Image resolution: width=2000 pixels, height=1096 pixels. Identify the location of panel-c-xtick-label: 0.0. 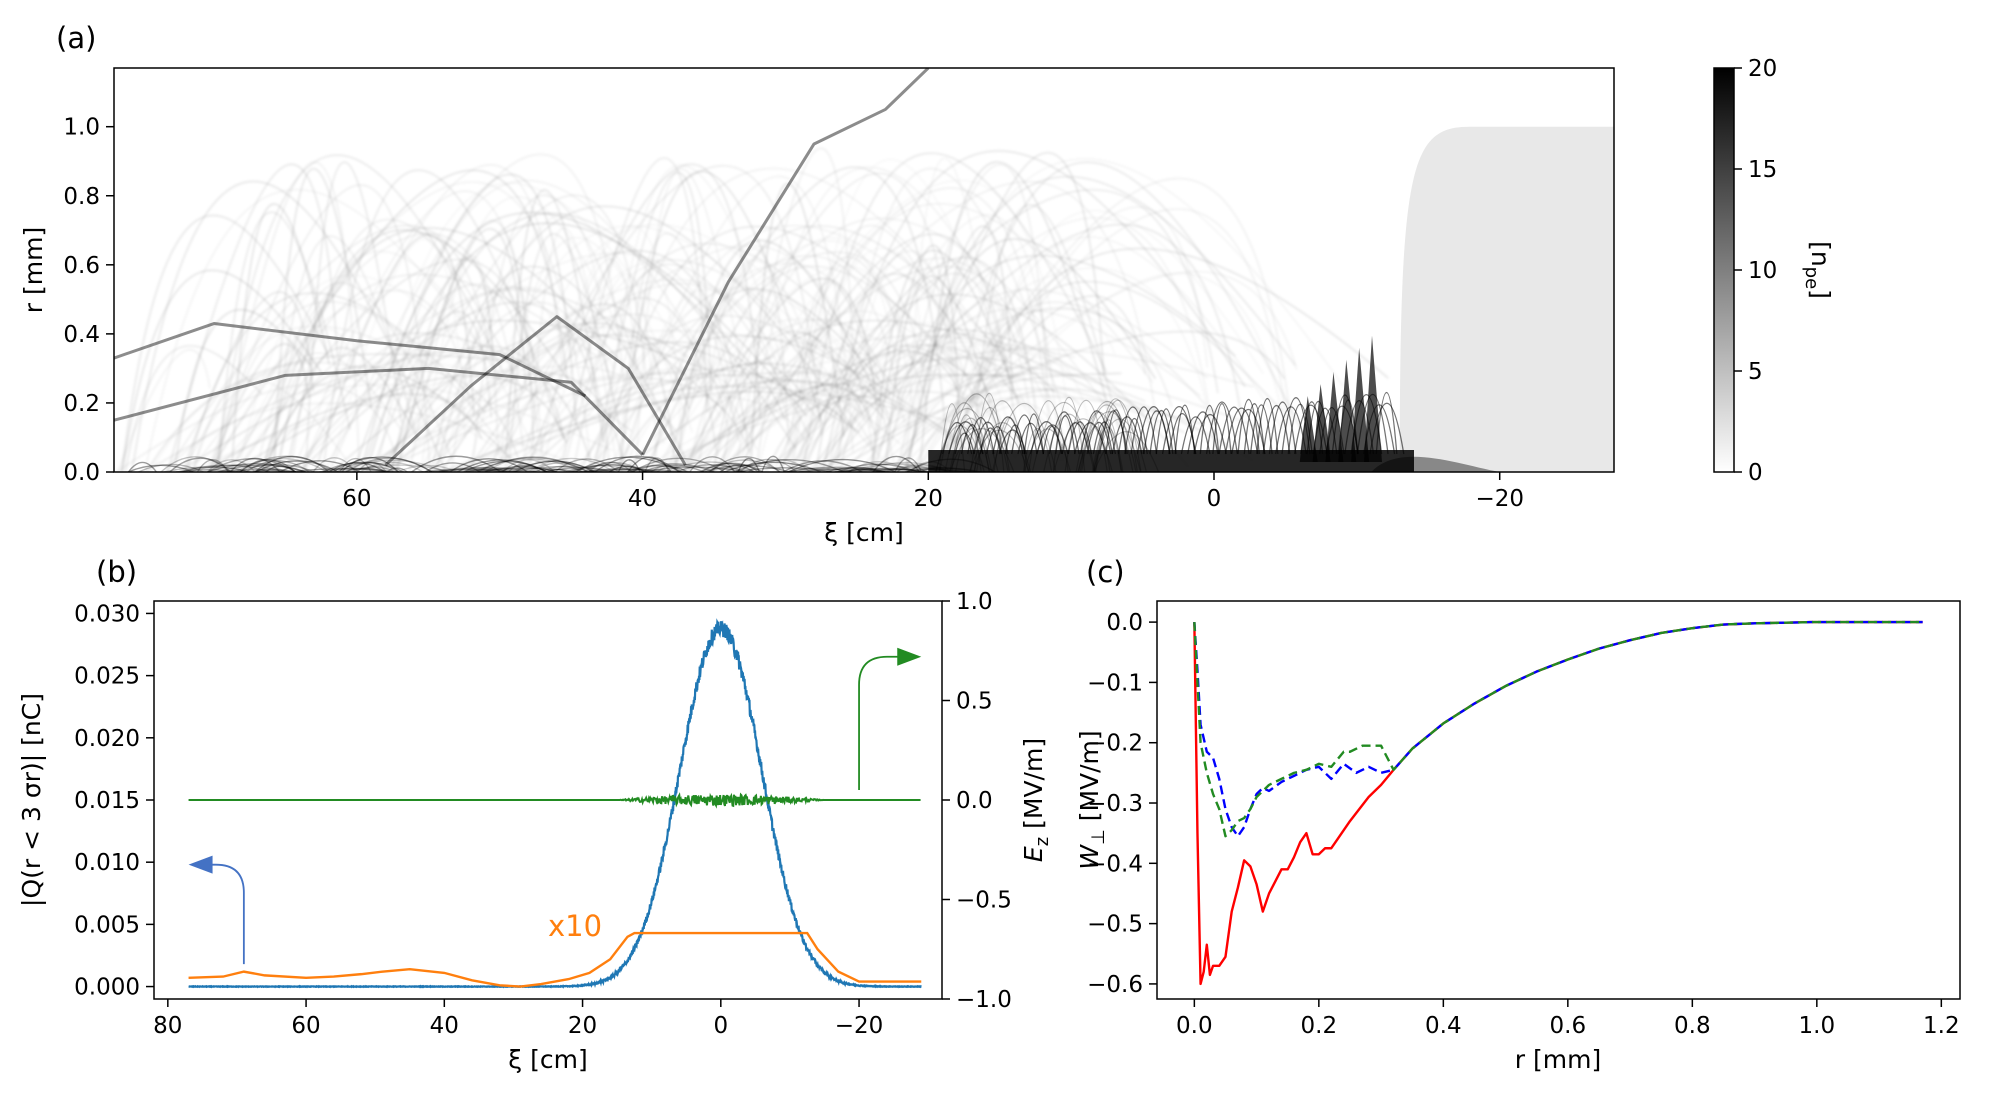
(1194, 1026).